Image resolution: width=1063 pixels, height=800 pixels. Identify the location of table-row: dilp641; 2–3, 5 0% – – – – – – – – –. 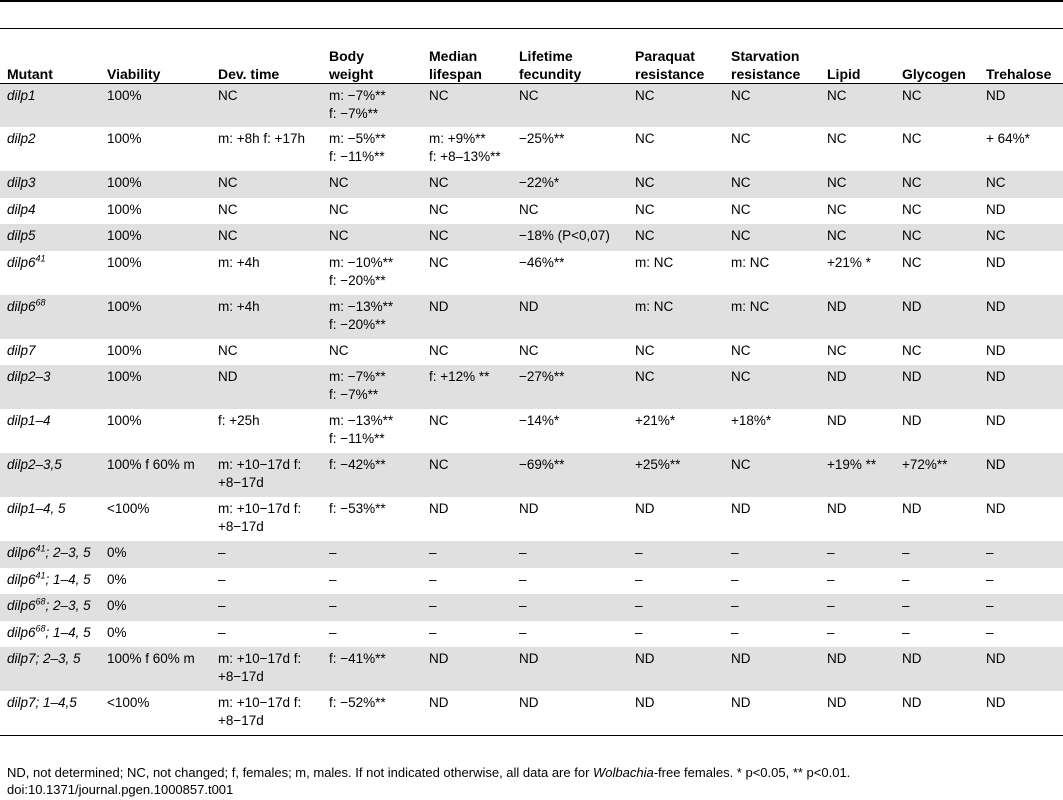
(531, 554).